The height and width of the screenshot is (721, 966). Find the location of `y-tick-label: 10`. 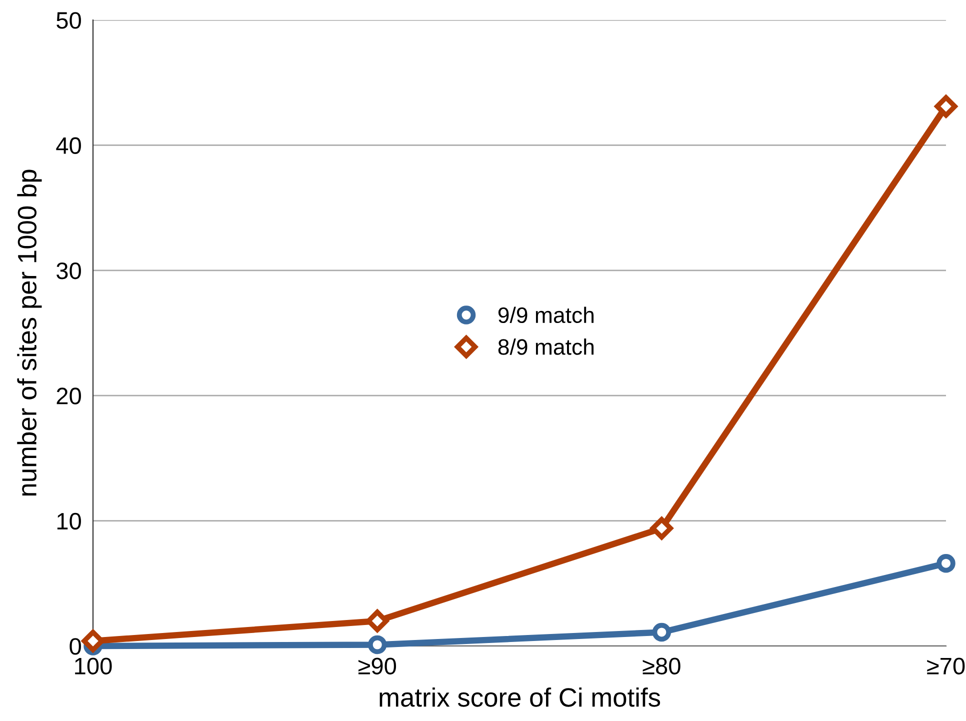

y-tick-label: 10 is located at coordinates (69, 521).